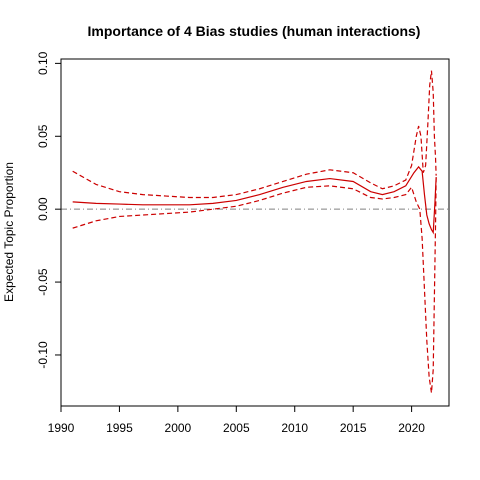 The width and height of the screenshot is (480, 480). I want to click on x-tick-label: 2000, so click(178, 428).